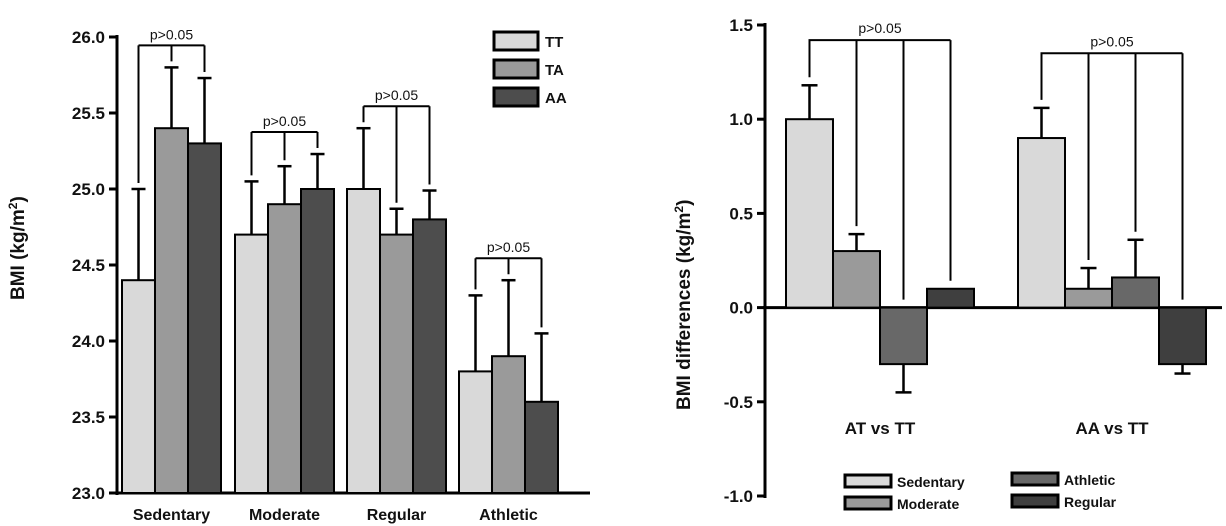 The height and width of the screenshot is (526, 1226). What do you see at coordinates (88, 37) in the screenshot?
I see `chart1-y-tick-label: 26.0` at bounding box center [88, 37].